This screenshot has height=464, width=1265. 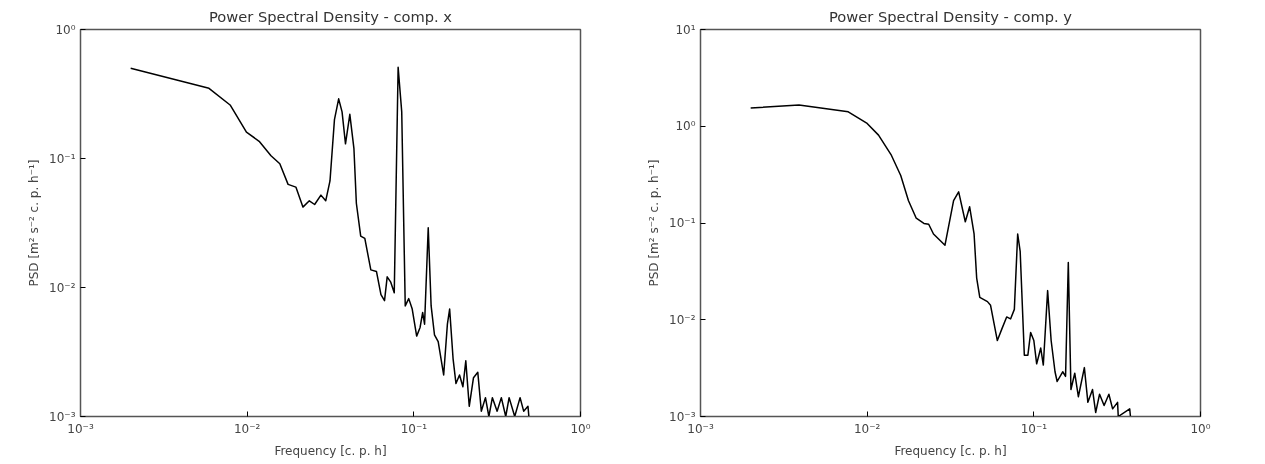 I want to click on chart-title: Power Spectral Density - comp. x, so click(x=330, y=16).